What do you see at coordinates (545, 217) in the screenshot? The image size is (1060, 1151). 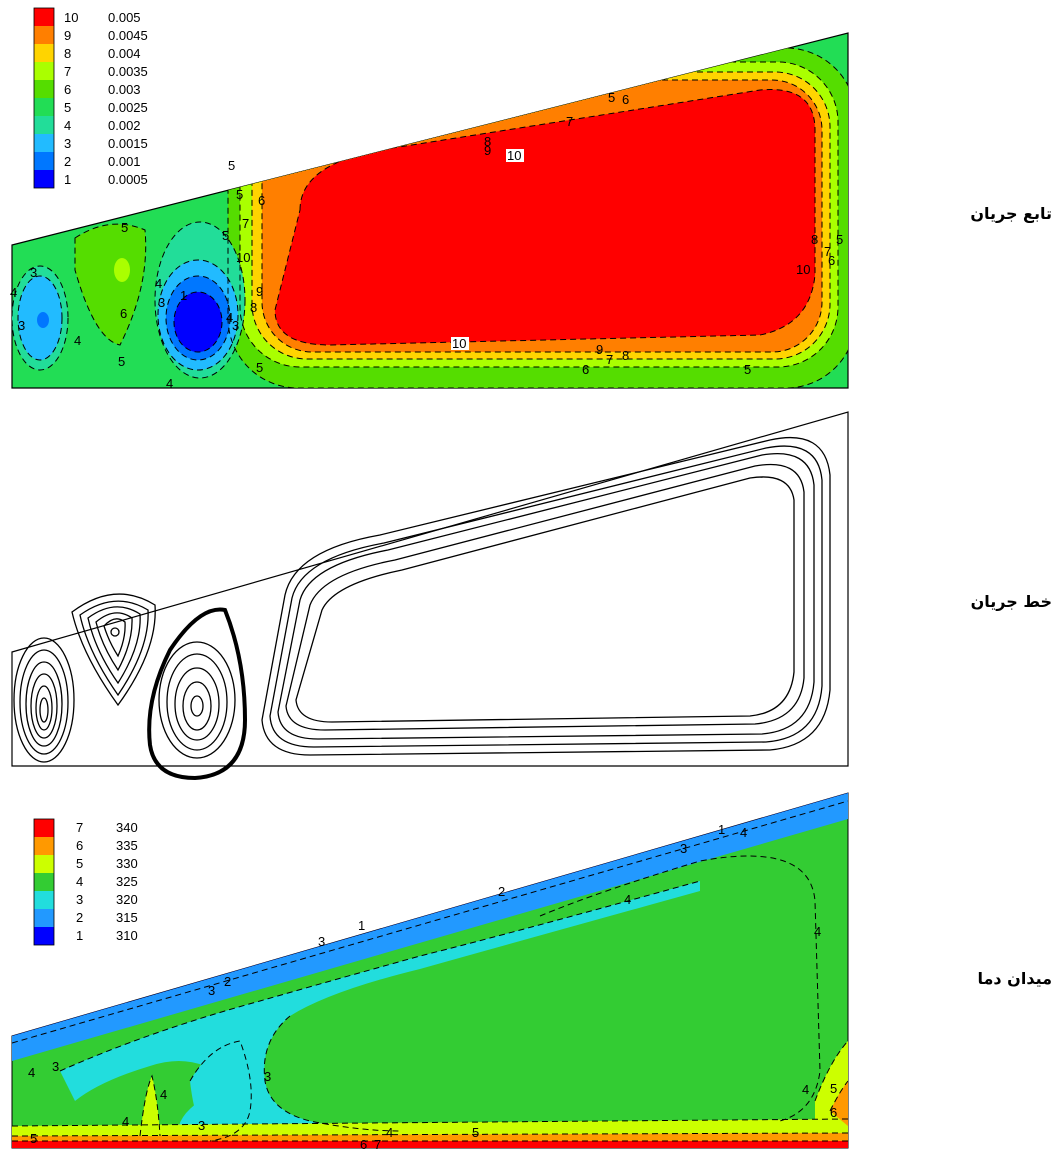 I see `stream-core-red` at bounding box center [545, 217].